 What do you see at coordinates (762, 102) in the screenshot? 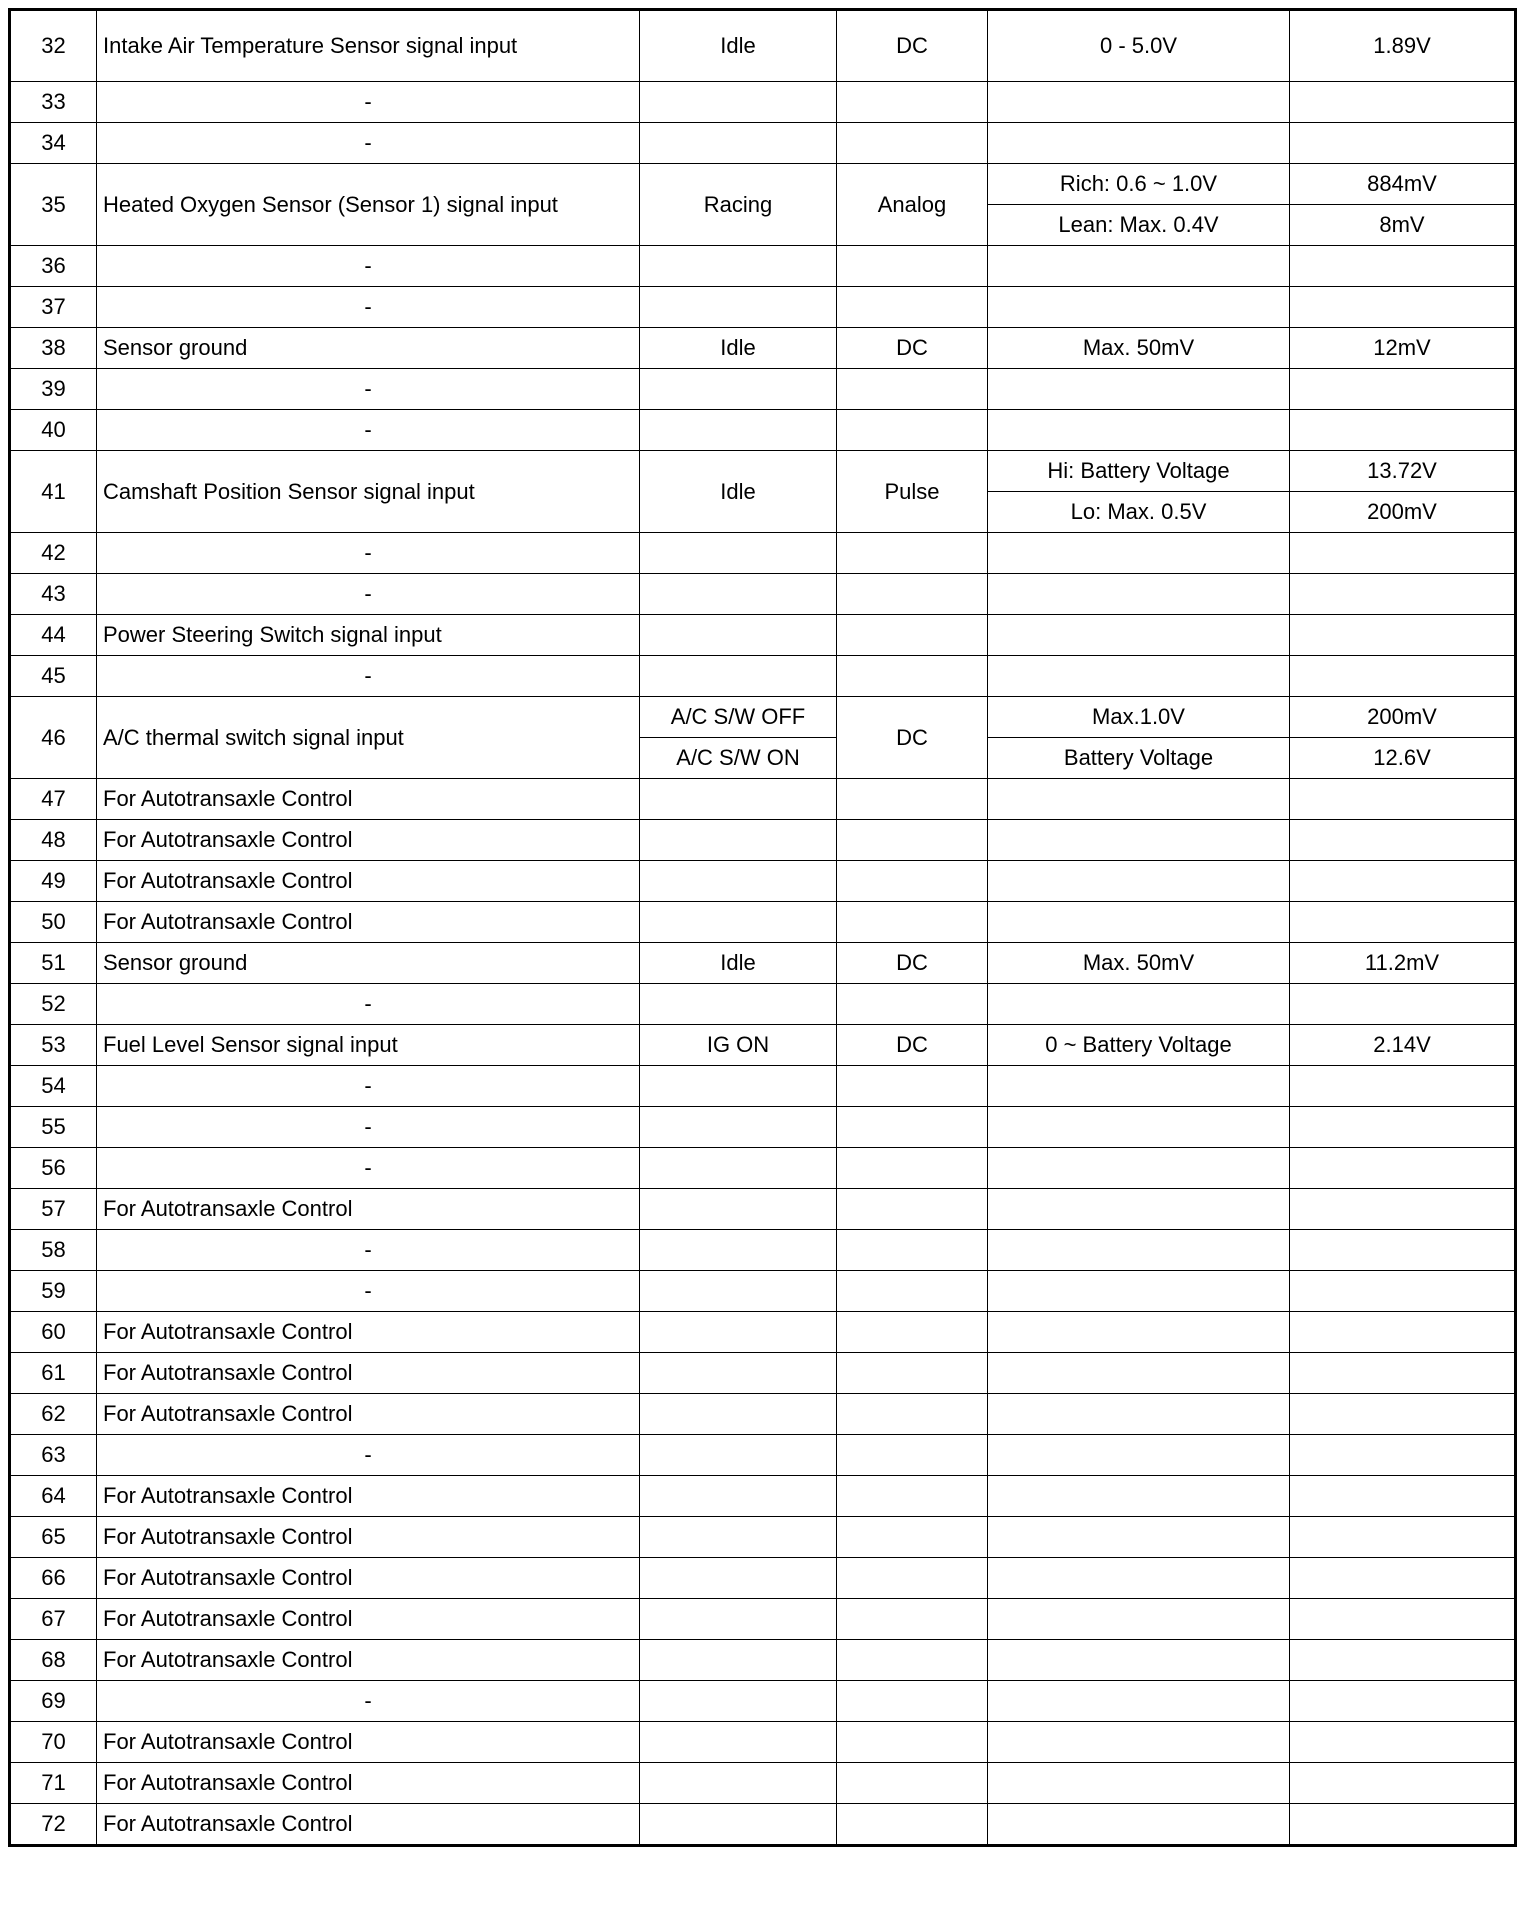
I see `table-row: 33-` at bounding box center [762, 102].